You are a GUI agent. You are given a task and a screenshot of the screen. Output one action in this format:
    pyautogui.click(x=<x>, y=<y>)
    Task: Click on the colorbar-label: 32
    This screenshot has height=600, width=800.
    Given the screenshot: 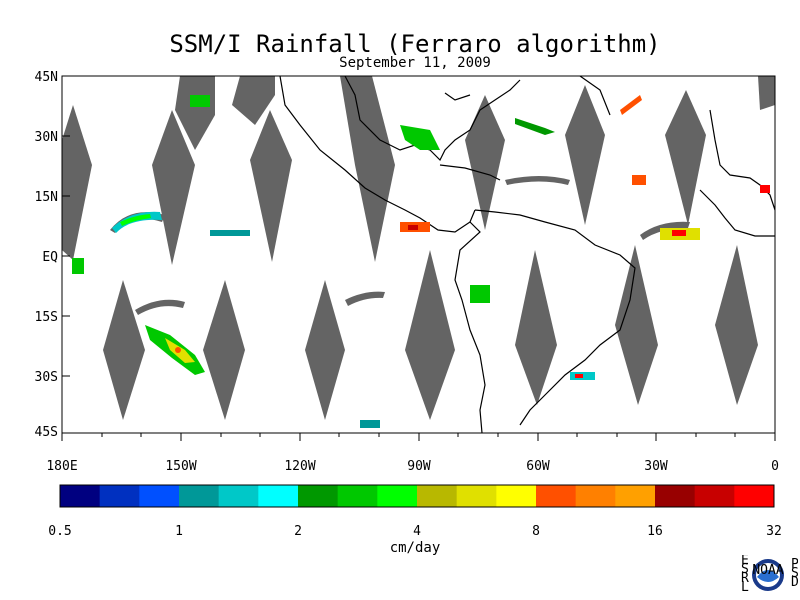 What is the action you would take?
    pyautogui.click(x=774, y=531)
    